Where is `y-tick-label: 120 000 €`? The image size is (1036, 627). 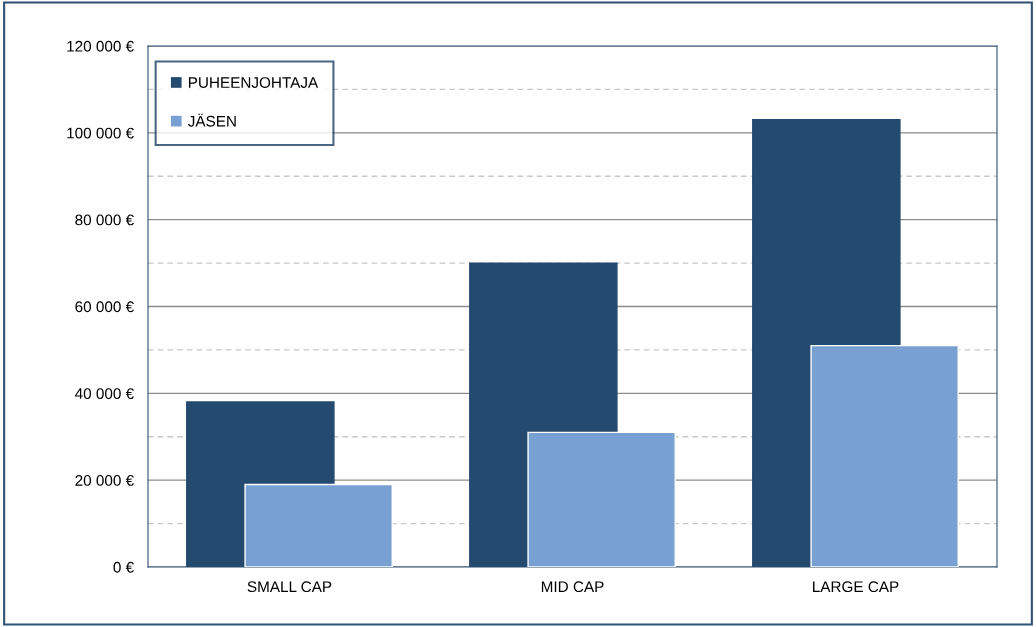 y-tick-label: 120 000 € is located at coordinates (100, 46).